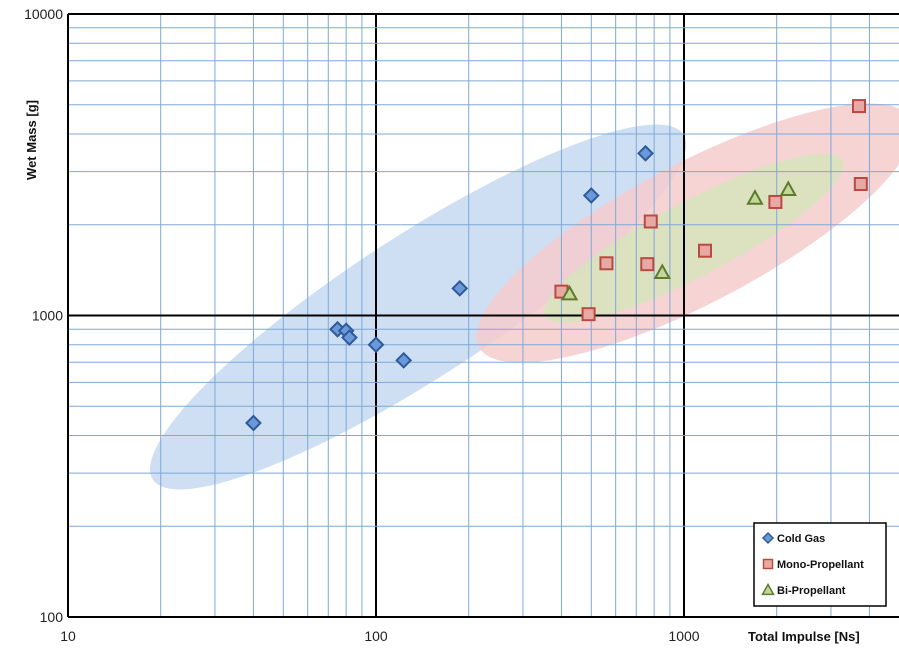 This screenshot has width=899, height=651. Describe the element at coordinates (801, 539) in the screenshot. I see `legend-label: Cold Gas` at that location.